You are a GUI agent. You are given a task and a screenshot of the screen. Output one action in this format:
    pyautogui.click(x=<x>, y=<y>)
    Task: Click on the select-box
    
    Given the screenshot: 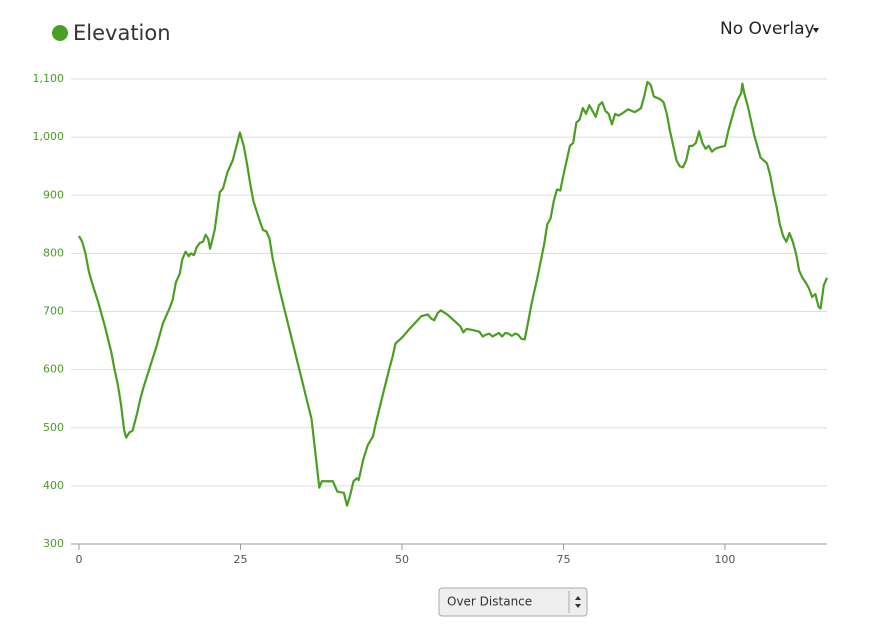 What is the action you would take?
    pyautogui.click(x=513, y=602)
    